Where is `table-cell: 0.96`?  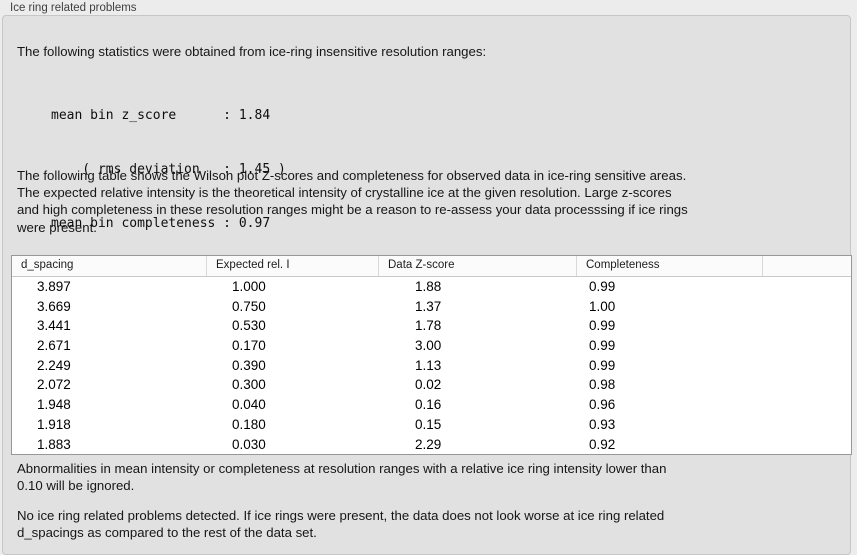 table-cell: 0.96 is located at coordinates (602, 405).